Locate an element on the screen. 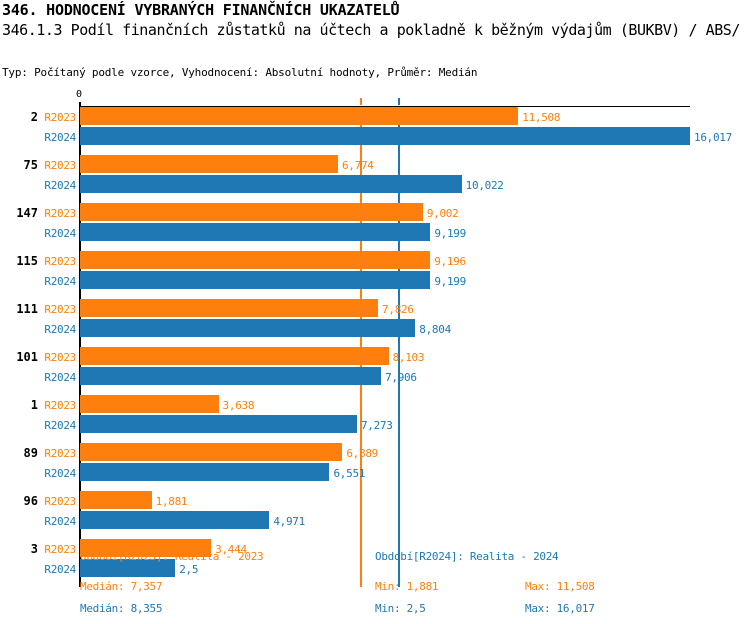 The image size is (750, 624). bar-value-label: 1,881 is located at coordinates (171, 501).